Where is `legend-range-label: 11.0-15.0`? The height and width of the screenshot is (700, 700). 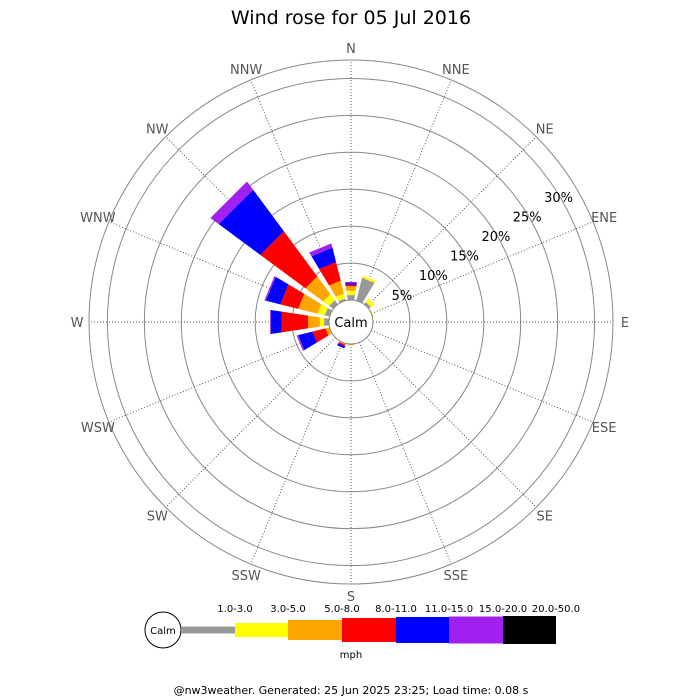
legend-range-label: 11.0-15.0 is located at coordinates (449, 609).